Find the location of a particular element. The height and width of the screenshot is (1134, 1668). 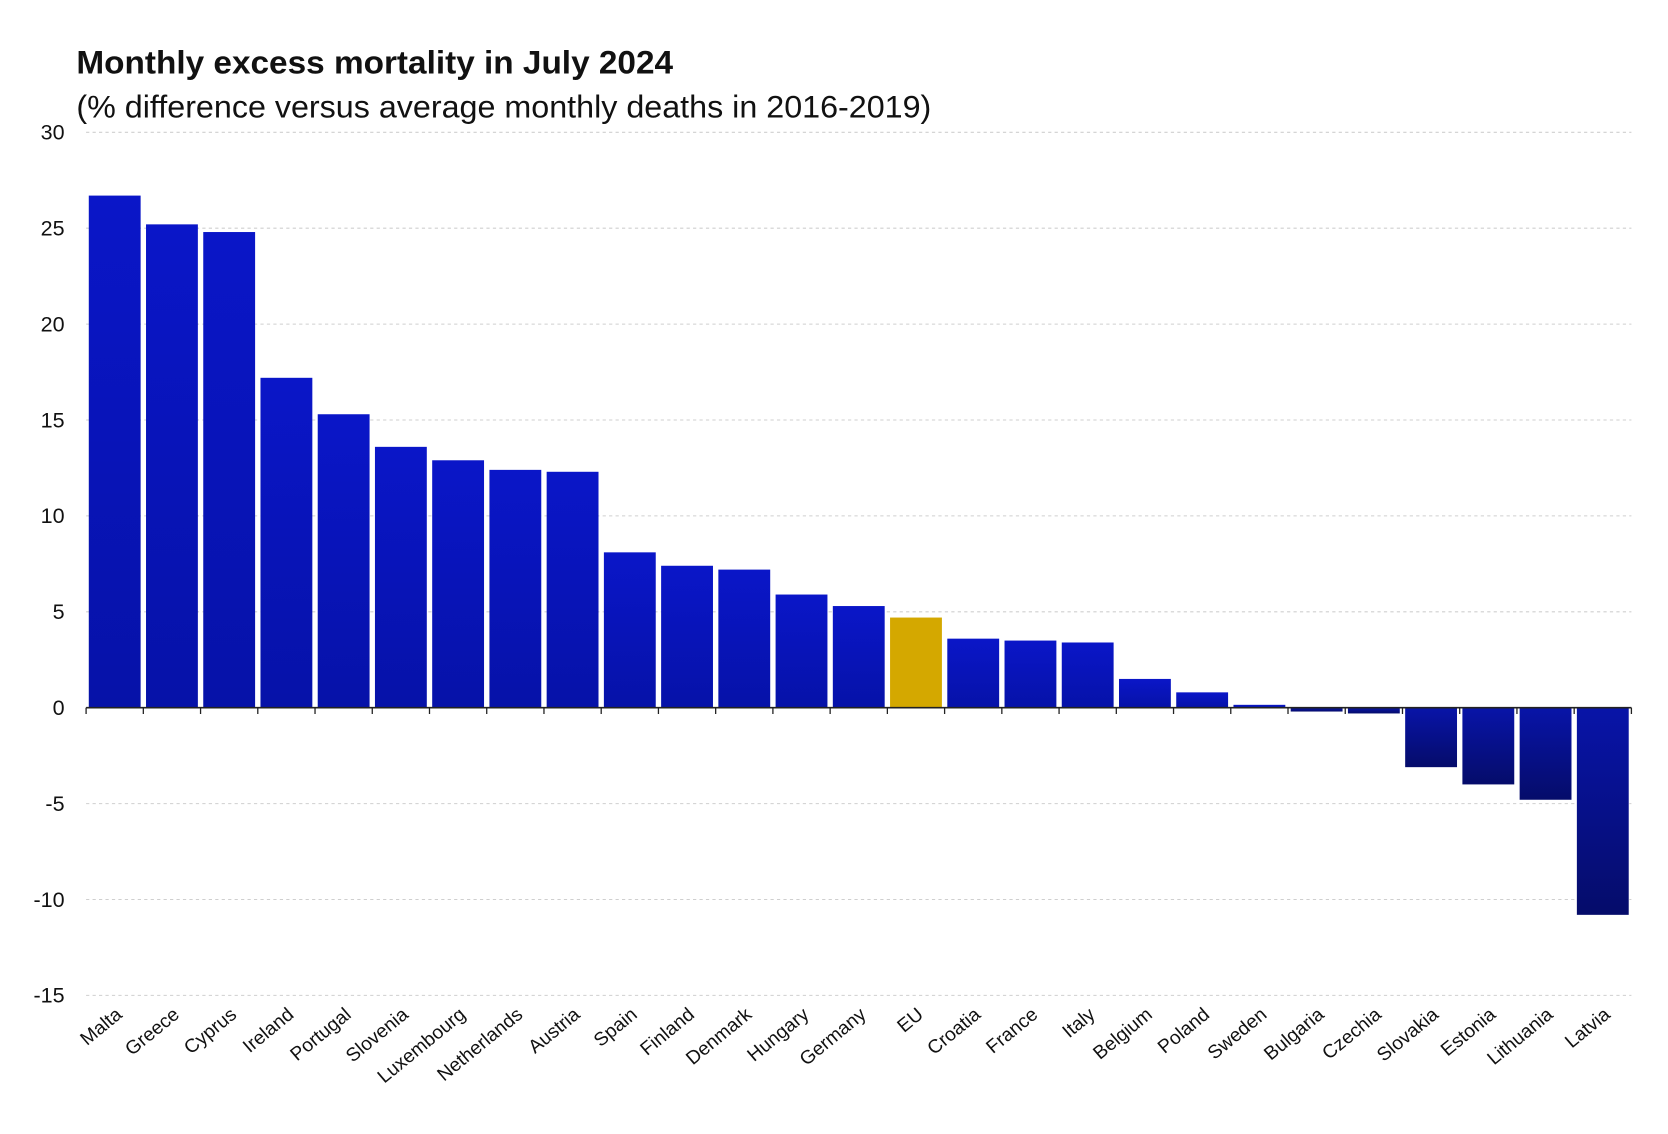

y-tick-label: -5 is located at coordinates (54, 804).